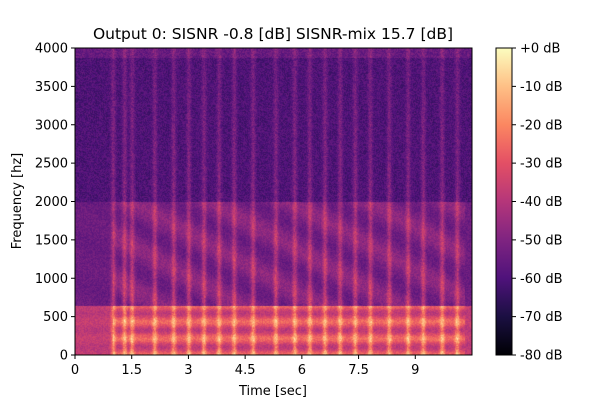 This screenshot has height=400, width=600. Describe the element at coordinates (540, 49) in the screenshot. I see `colorbar-tick-label: +0 dB` at that location.